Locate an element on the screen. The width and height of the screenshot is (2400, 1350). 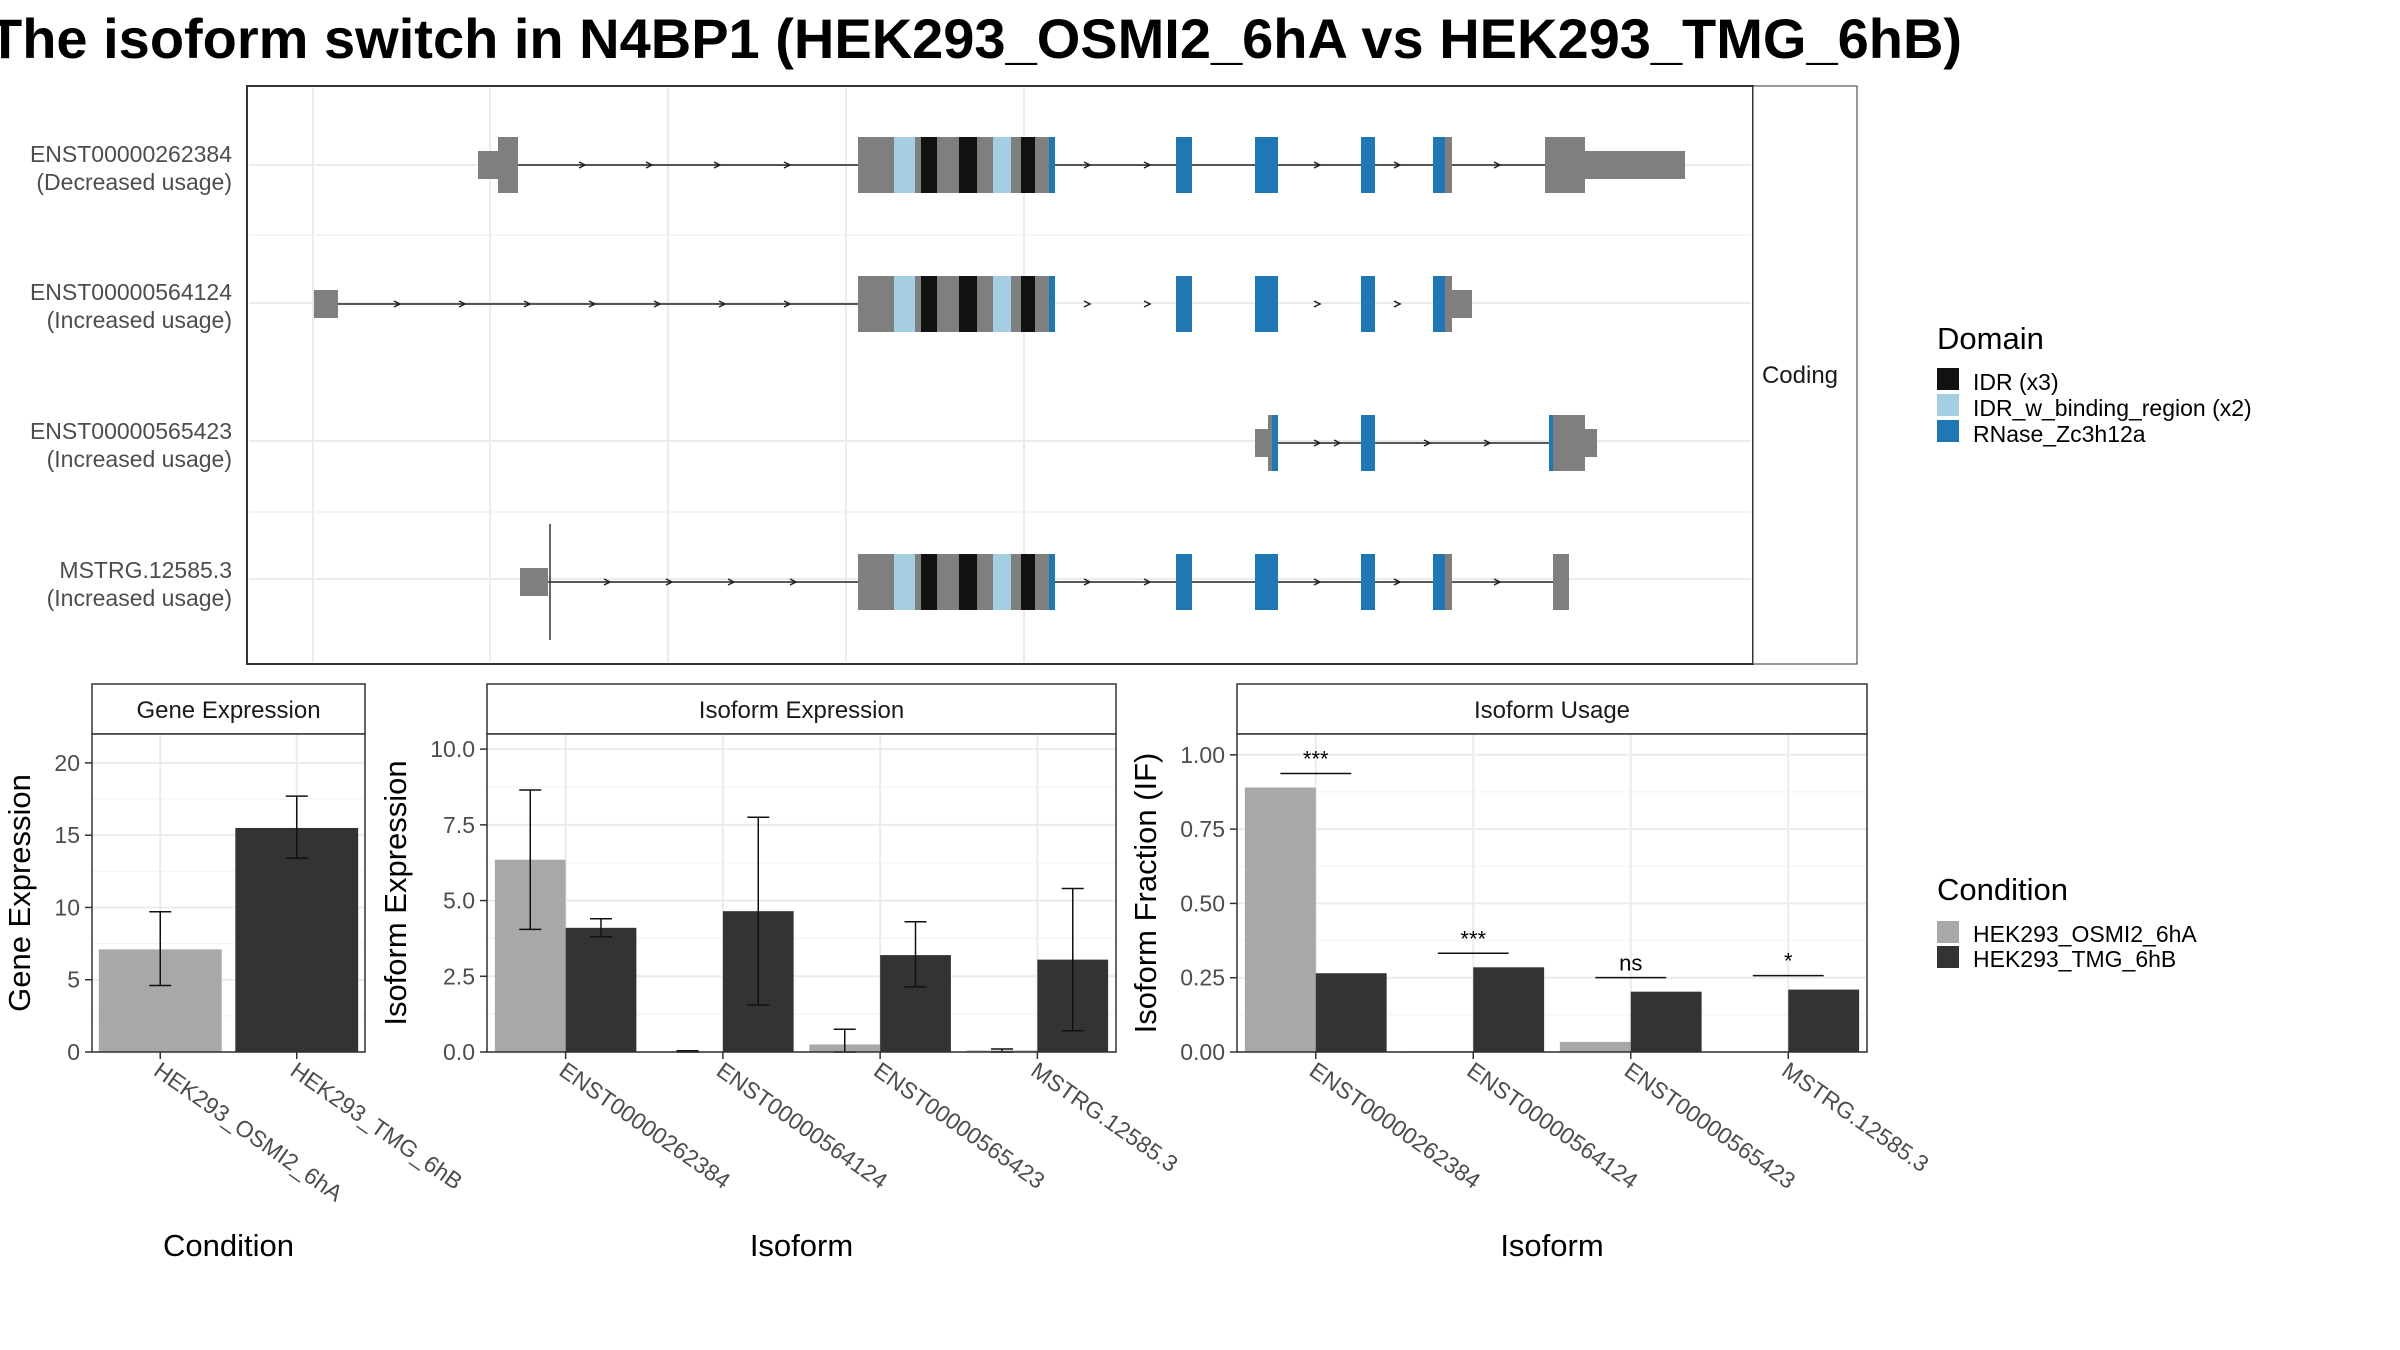
x-tick-label-2: ENST00000564124 is located at coordinates (1552, 1125).